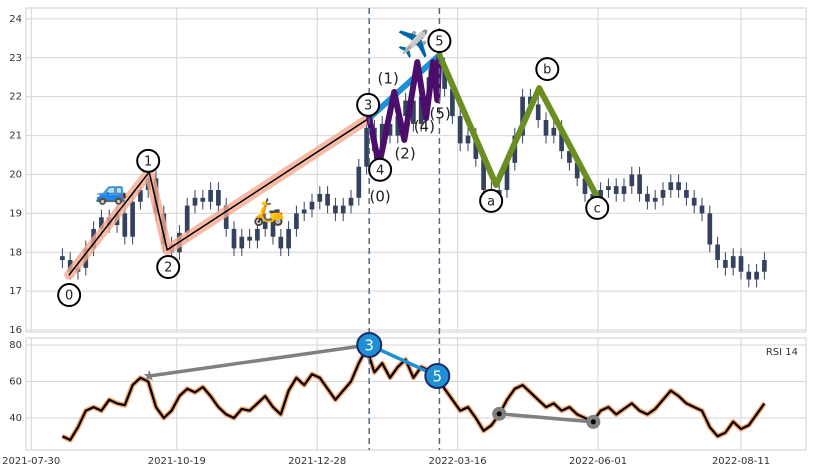 This screenshot has width=813, height=471. What do you see at coordinates (388, 79) in the screenshot?
I see `wave-label: (1)` at bounding box center [388, 79].